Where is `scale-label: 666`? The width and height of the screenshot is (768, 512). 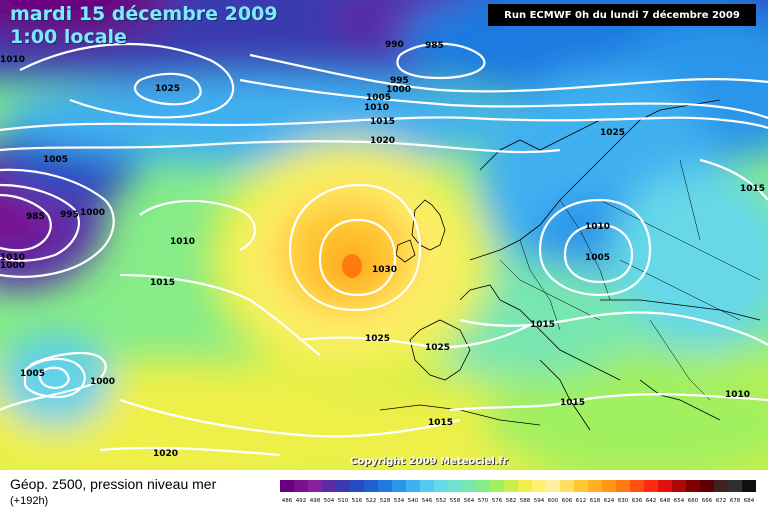 scale-label: 666 is located at coordinates (707, 501).